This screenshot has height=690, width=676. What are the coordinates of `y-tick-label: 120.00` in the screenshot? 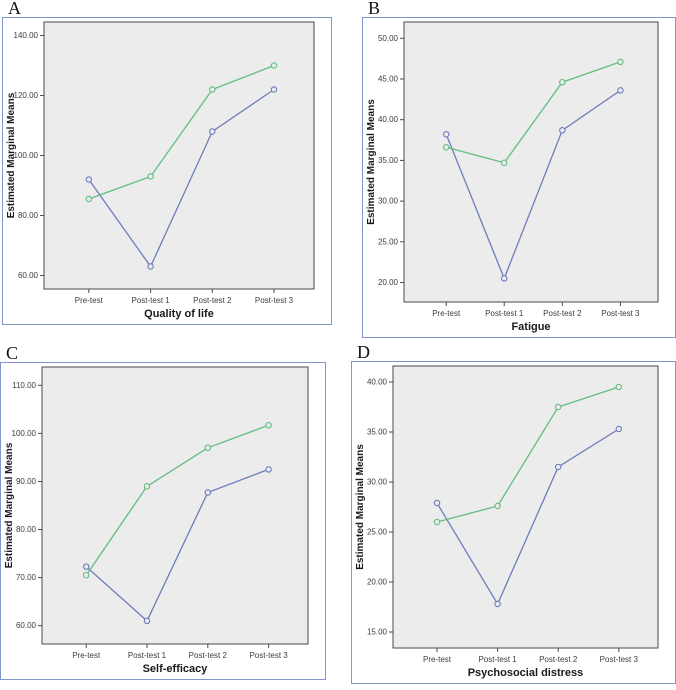 It's located at (26, 95).